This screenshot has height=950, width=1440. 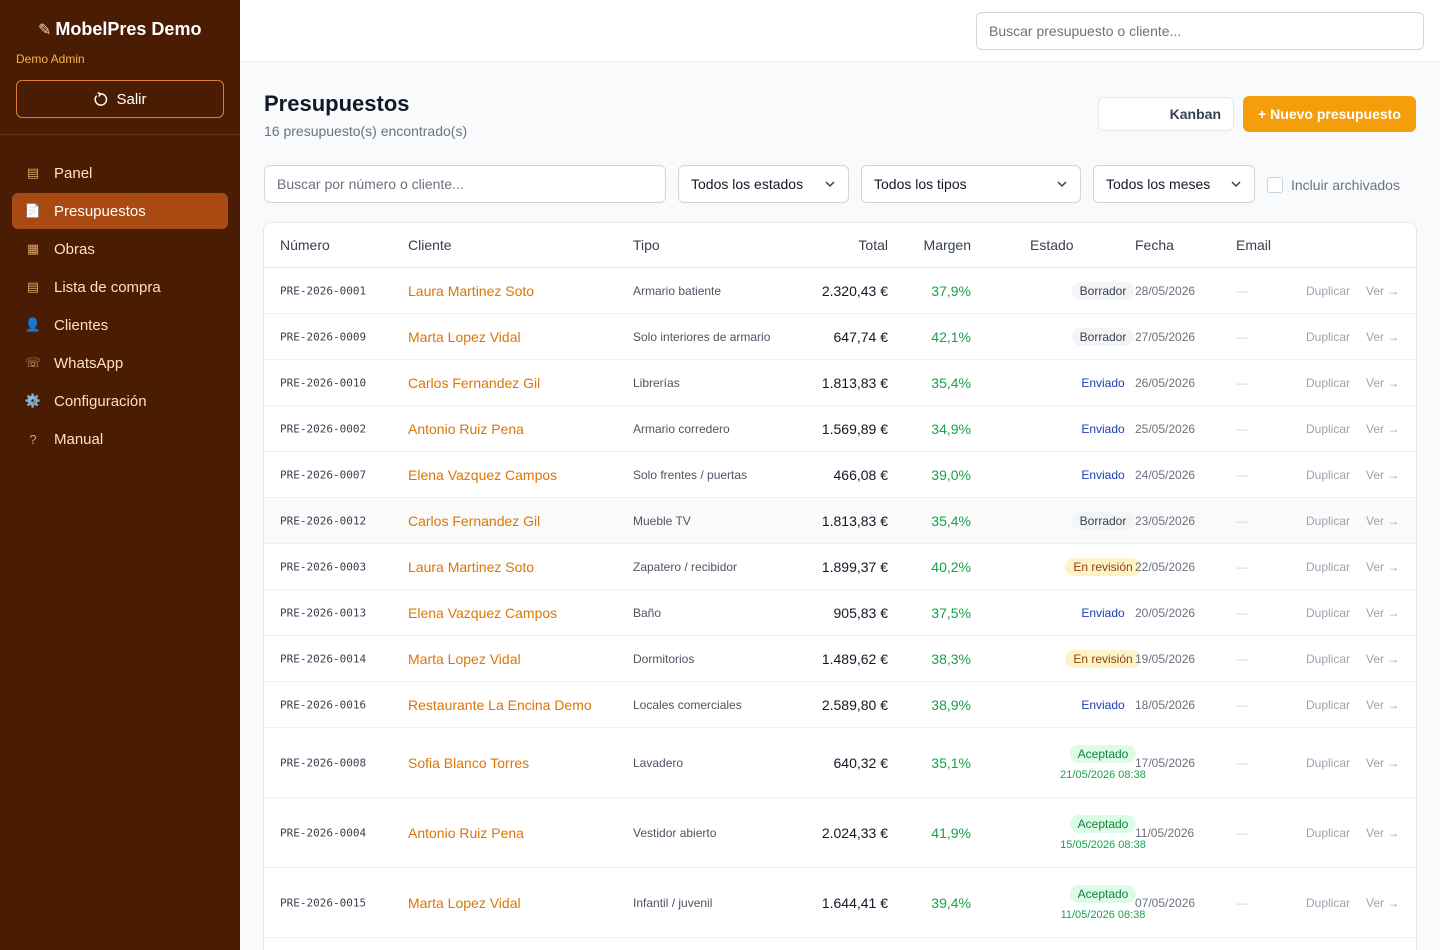 What do you see at coordinates (120, 249) in the screenshot?
I see `sidebar-item-obras: ▦ Obras` at bounding box center [120, 249].